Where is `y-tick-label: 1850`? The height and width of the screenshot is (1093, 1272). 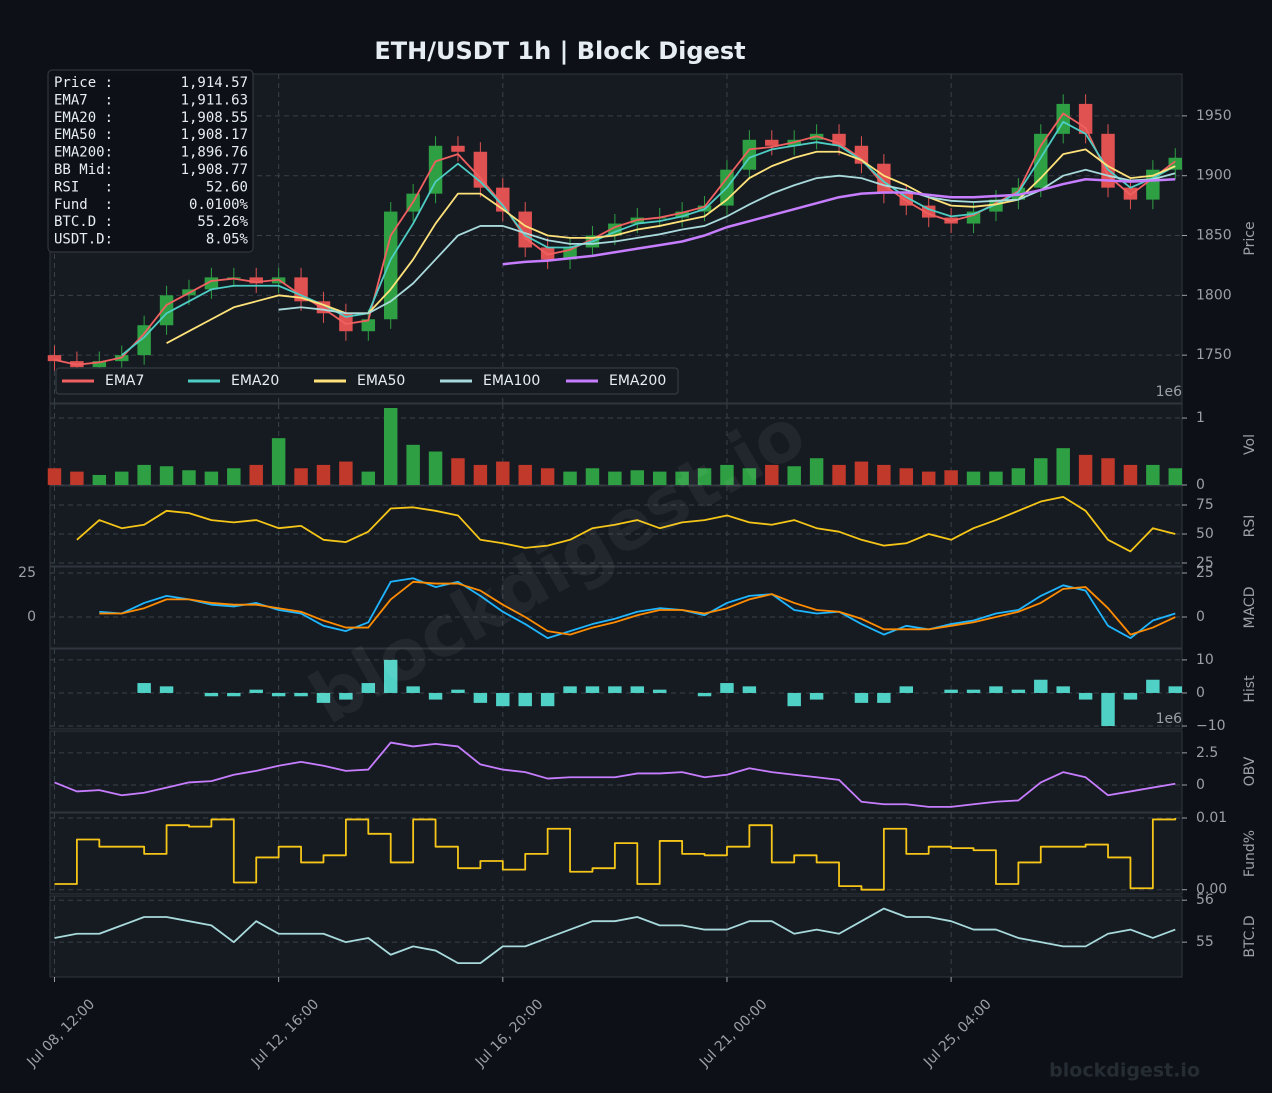 y-tick-label: 1850 is located at coordinates (1214, 236).